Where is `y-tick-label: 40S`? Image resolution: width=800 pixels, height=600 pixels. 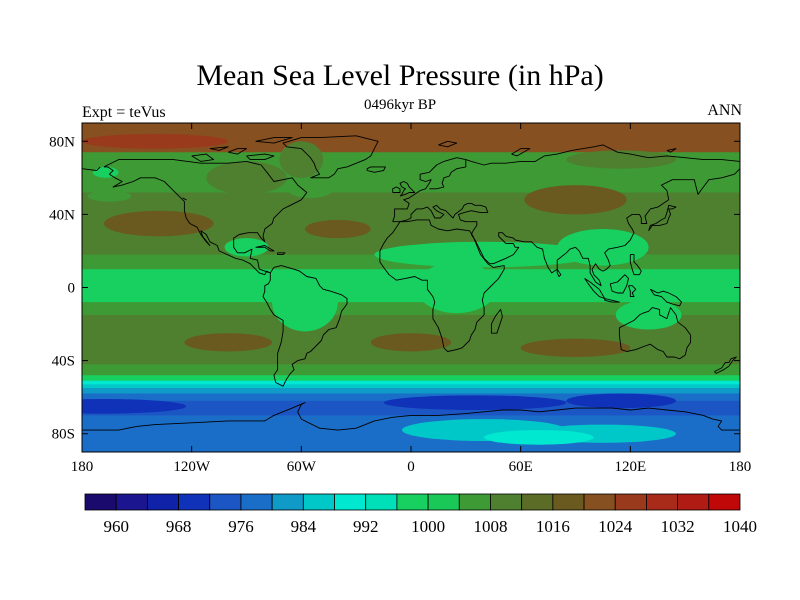 y-tick-label: 40S is located at coordinates (63, 362).